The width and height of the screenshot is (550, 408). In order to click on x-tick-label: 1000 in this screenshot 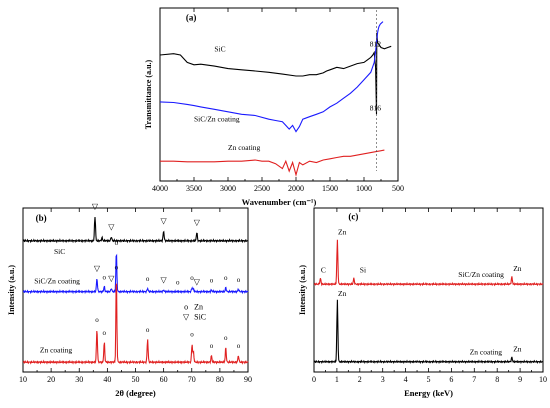, I will do `click(364, 188)`.